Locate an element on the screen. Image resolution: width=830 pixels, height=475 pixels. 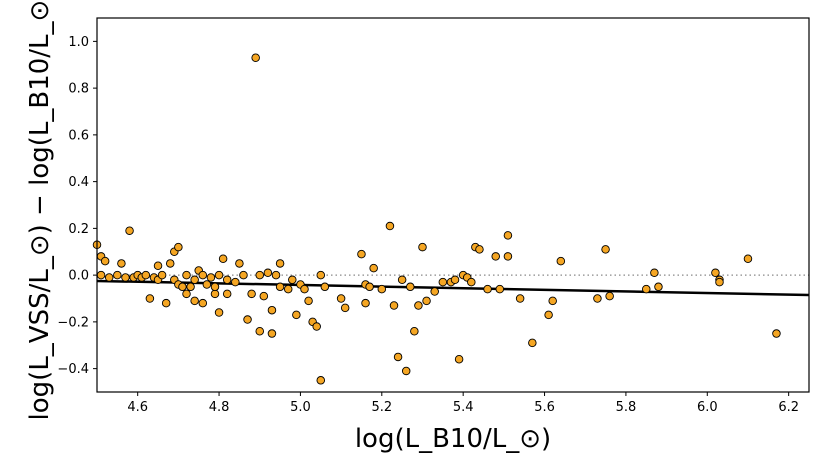
x-axis-label: log(L_B10/L_⊙) is located at coordinates (453, 439).